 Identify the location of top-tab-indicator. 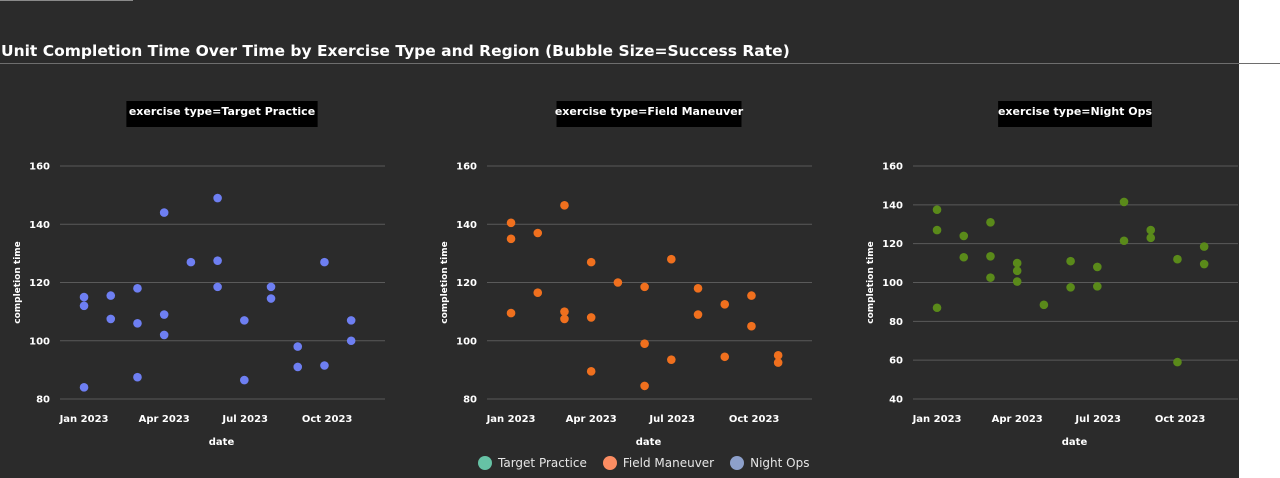
(66, 0).